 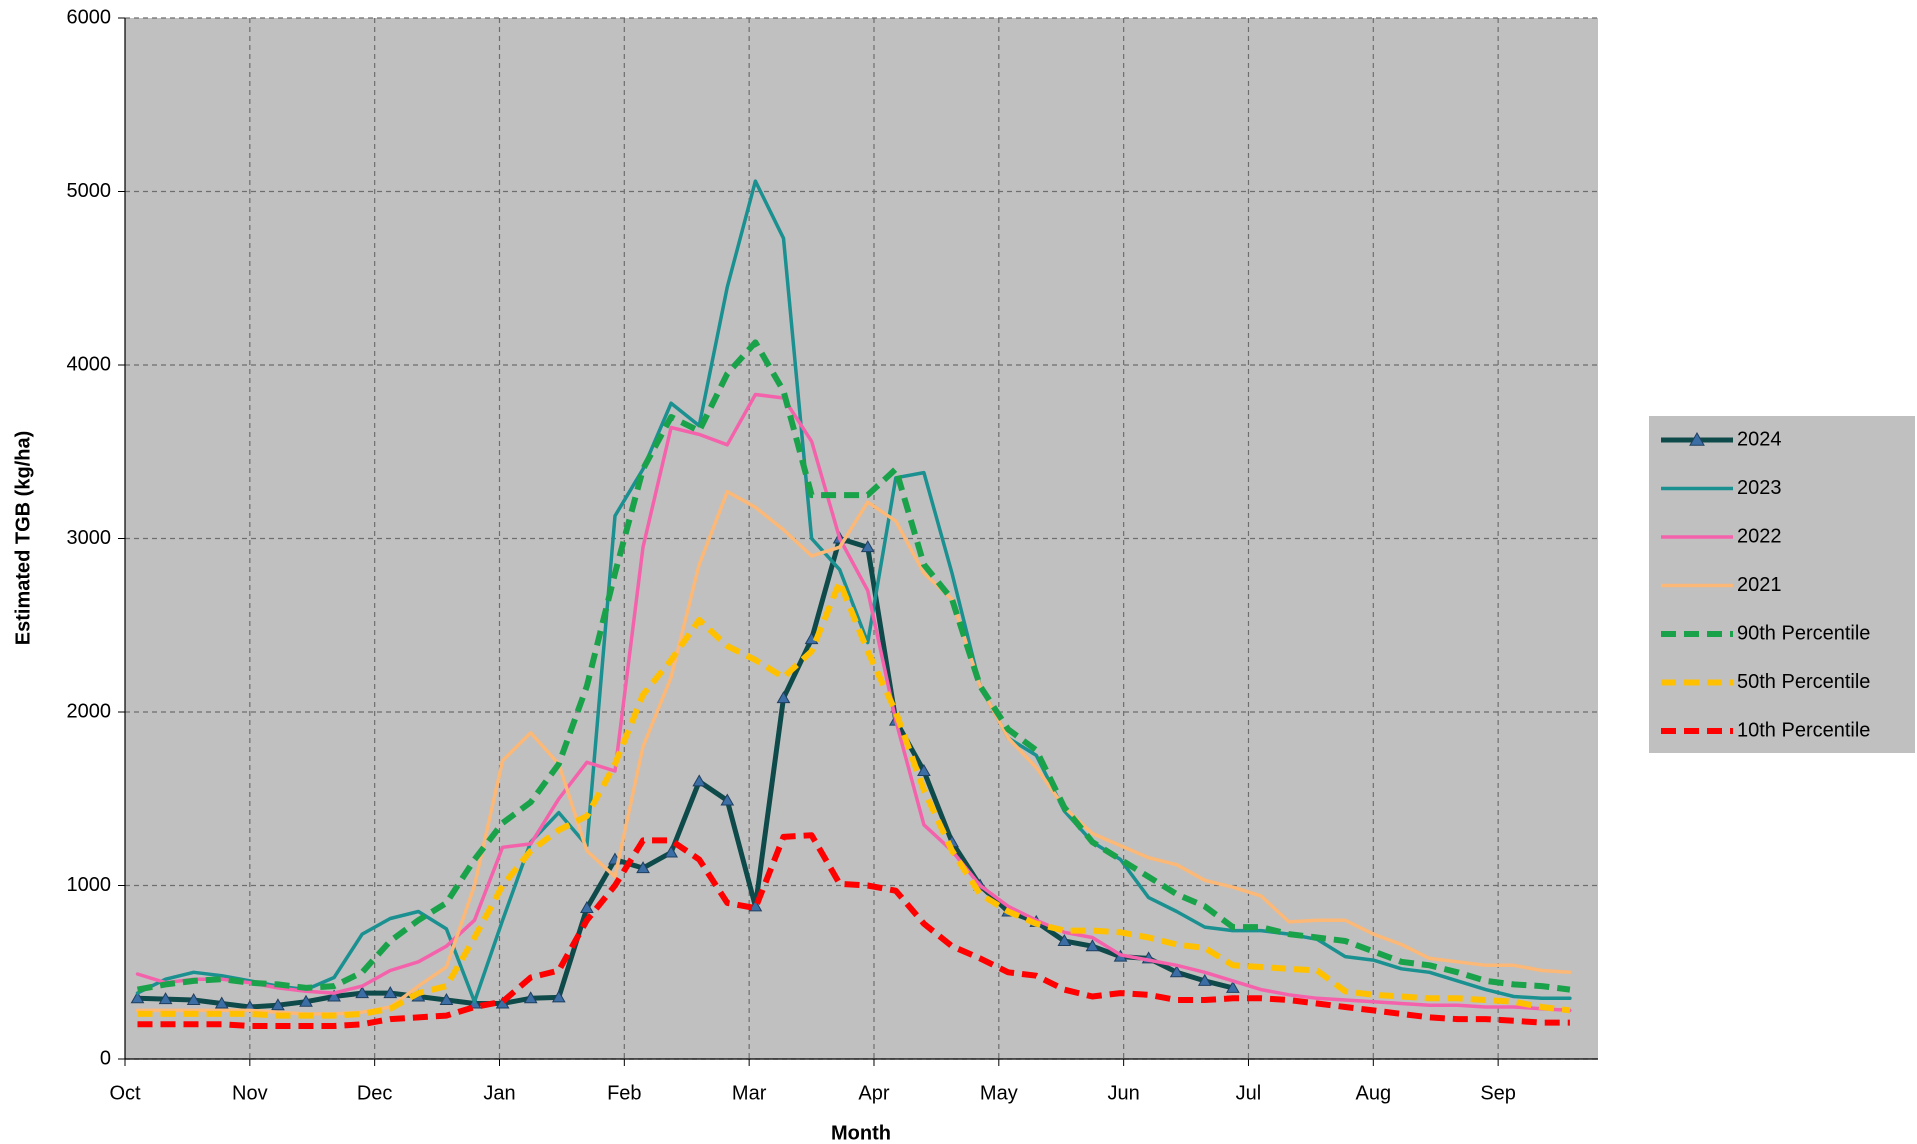 I want to click on x-tick-label: Apr, so click(x=873, y=1093).